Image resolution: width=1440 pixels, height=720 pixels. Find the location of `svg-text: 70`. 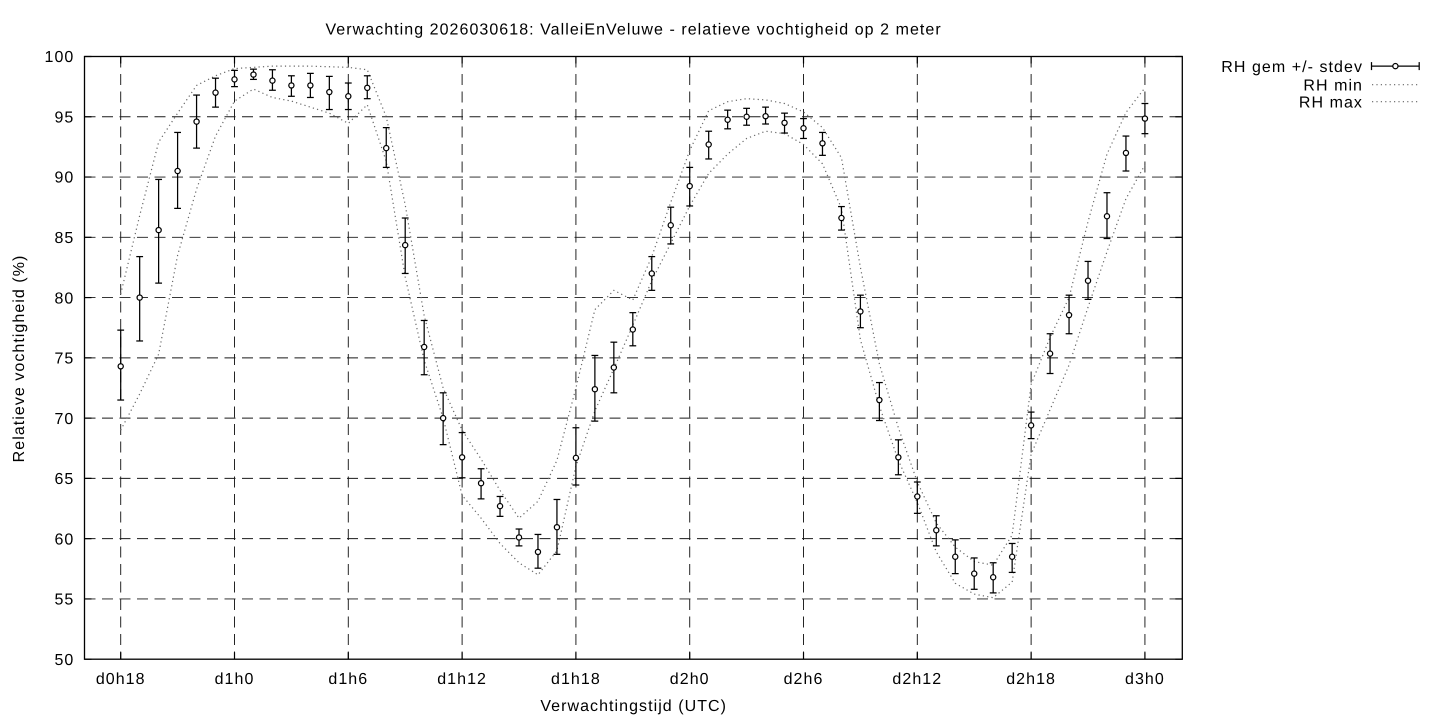

svg-text: 70 is located at coordinates (64, 419).